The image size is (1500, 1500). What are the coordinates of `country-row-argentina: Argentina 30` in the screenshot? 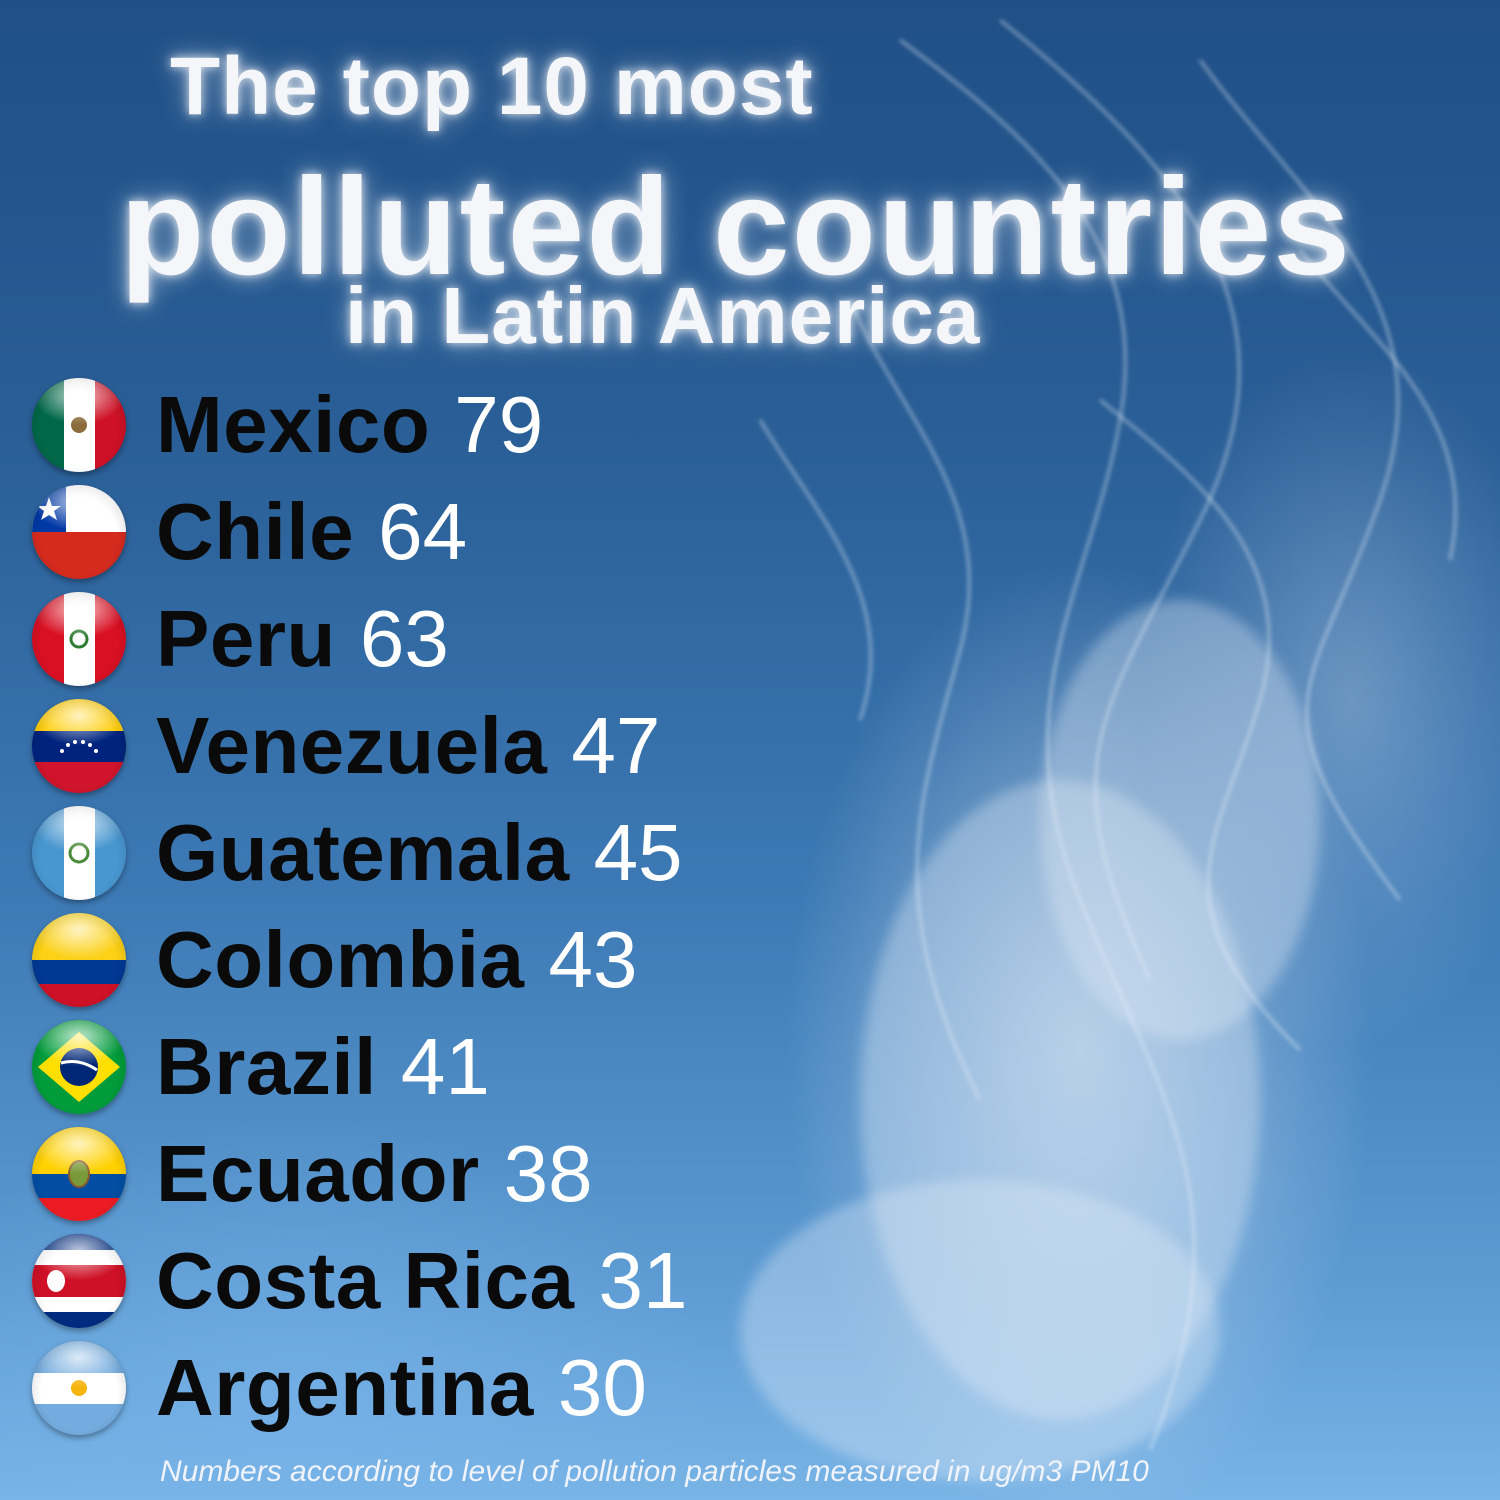 It's located at (339, 1388).